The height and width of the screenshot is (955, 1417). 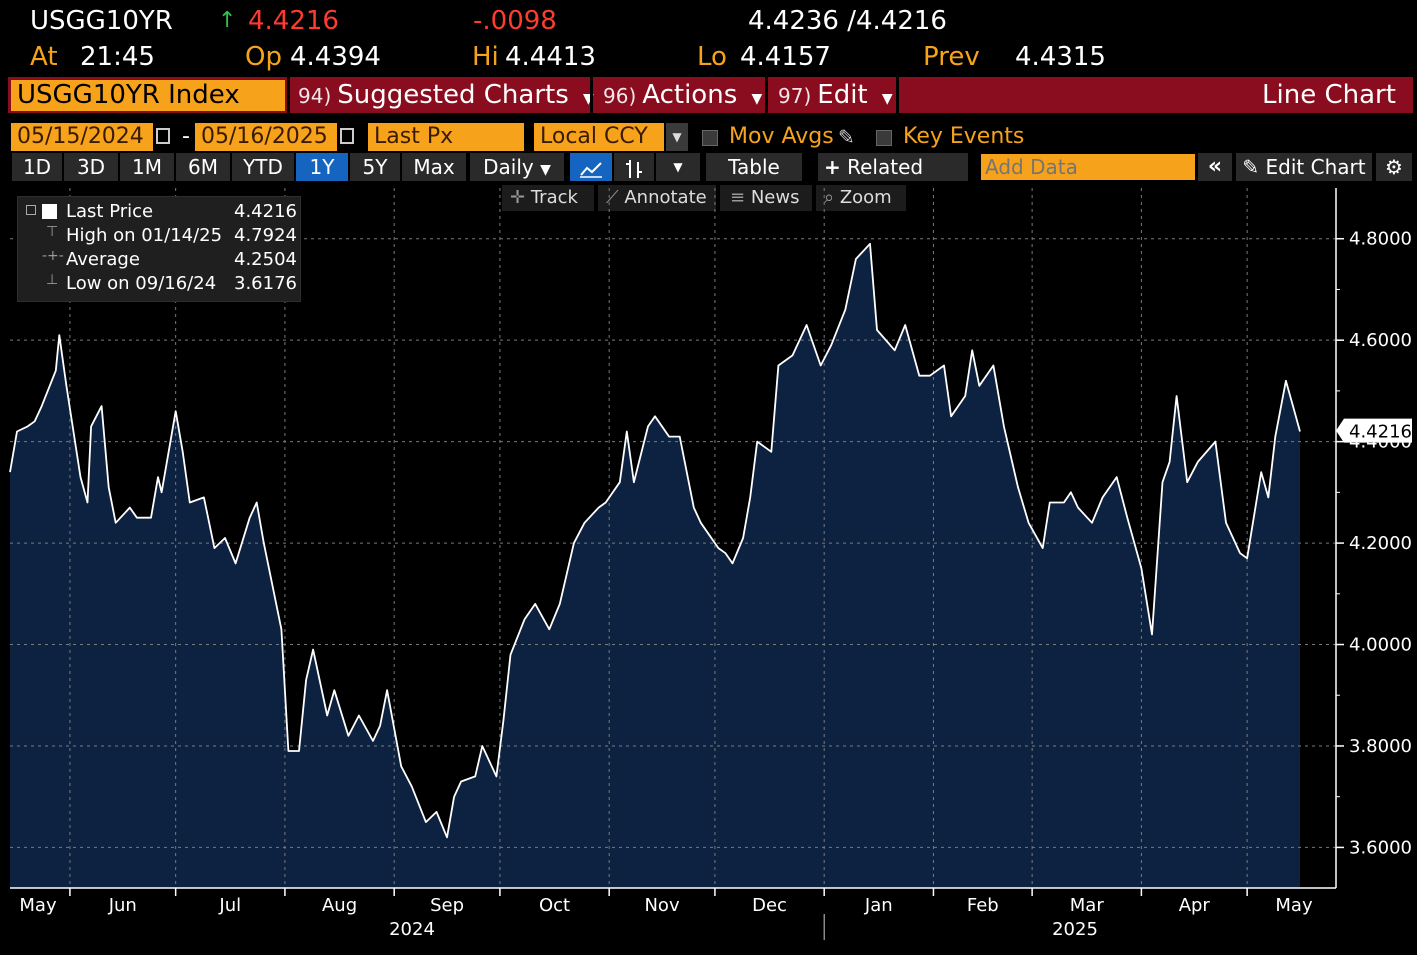 I want to click on annotate-icon: ⟋, so click(x=612, y=197).